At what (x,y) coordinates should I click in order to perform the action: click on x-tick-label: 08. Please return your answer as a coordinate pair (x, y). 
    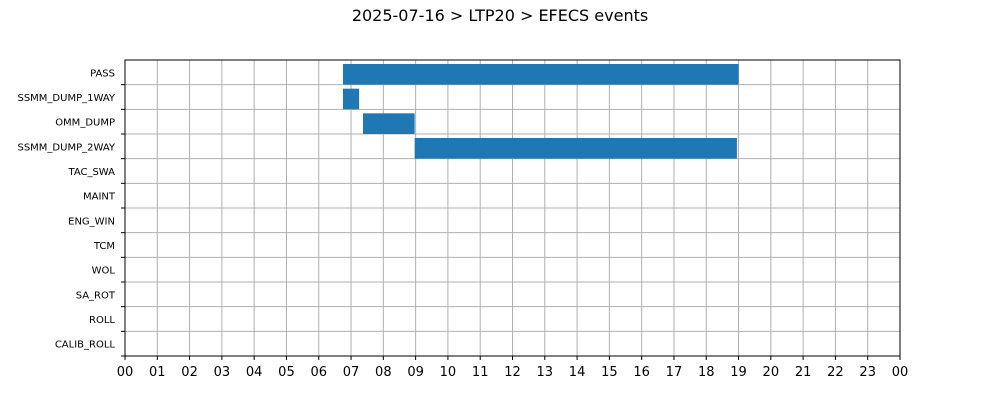
    Looking at the image, I should click on (383, 372).